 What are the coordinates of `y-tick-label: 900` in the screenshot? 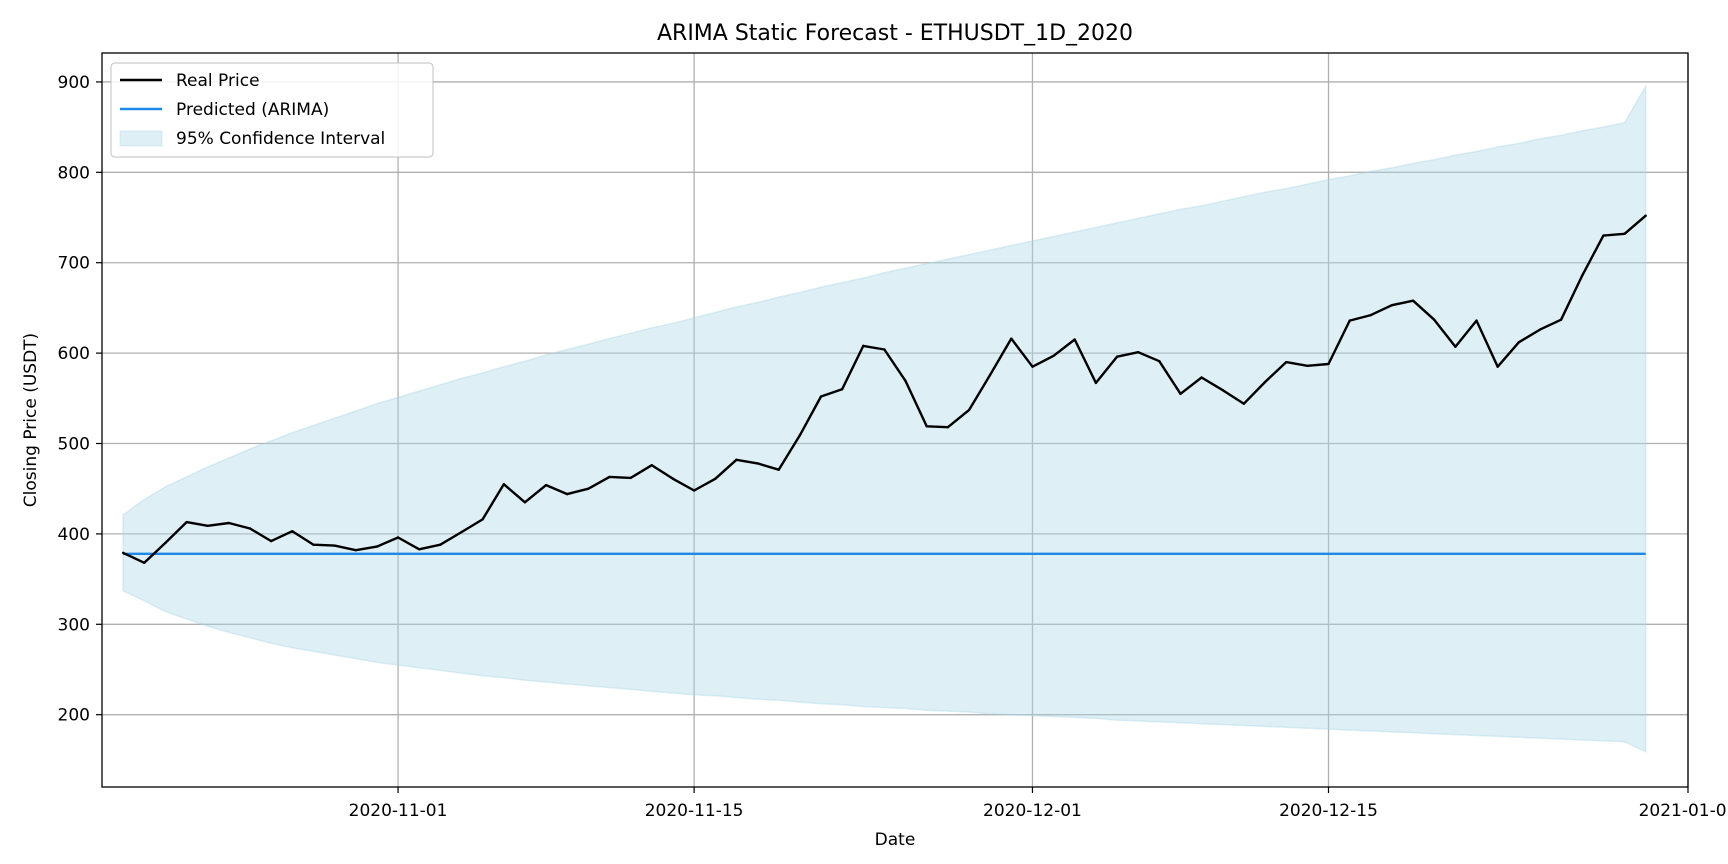 It's located at (74, 83).